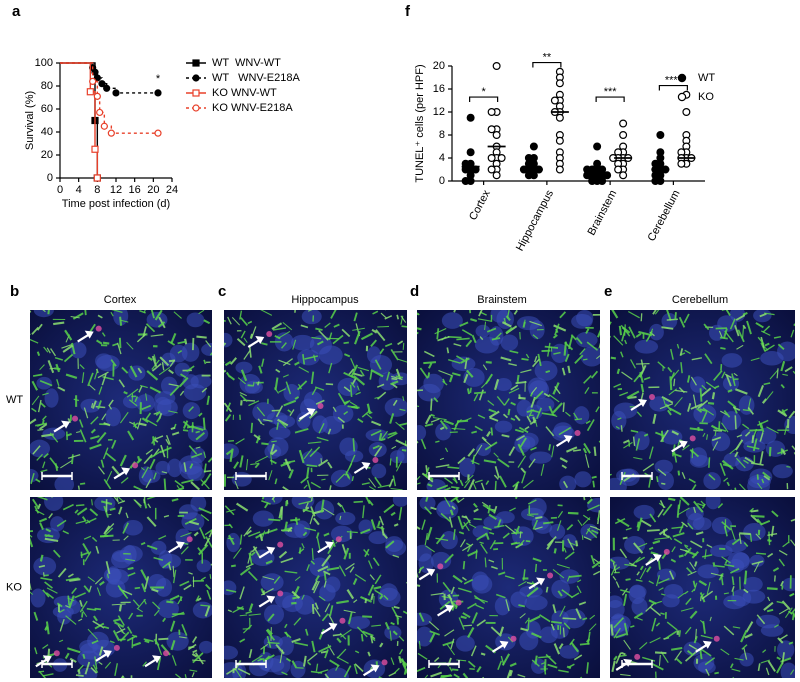 This screenshot has height=682, width=800. I want to click on legend-label: KO WNV-WT, so click(244, 93).